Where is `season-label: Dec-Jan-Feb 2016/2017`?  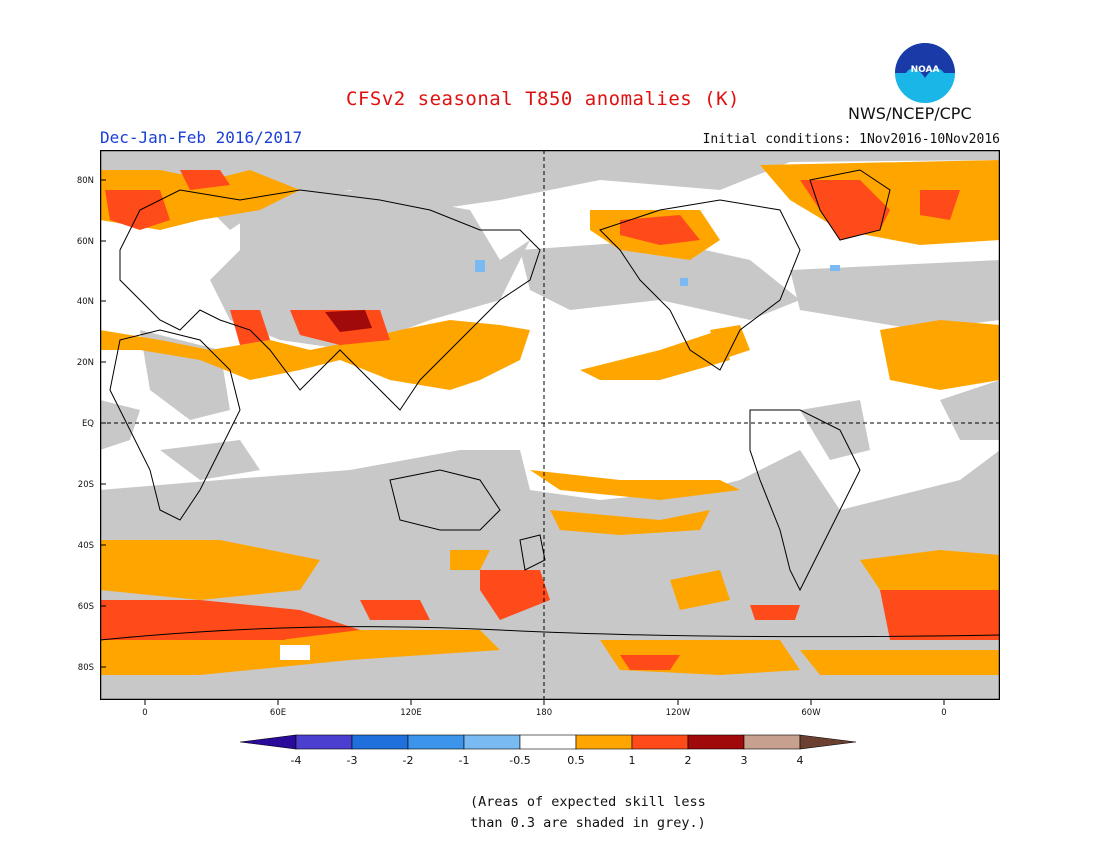 season-label: Dec-Jan-Feb 2016/2017 is located at coordinates (201, 137).